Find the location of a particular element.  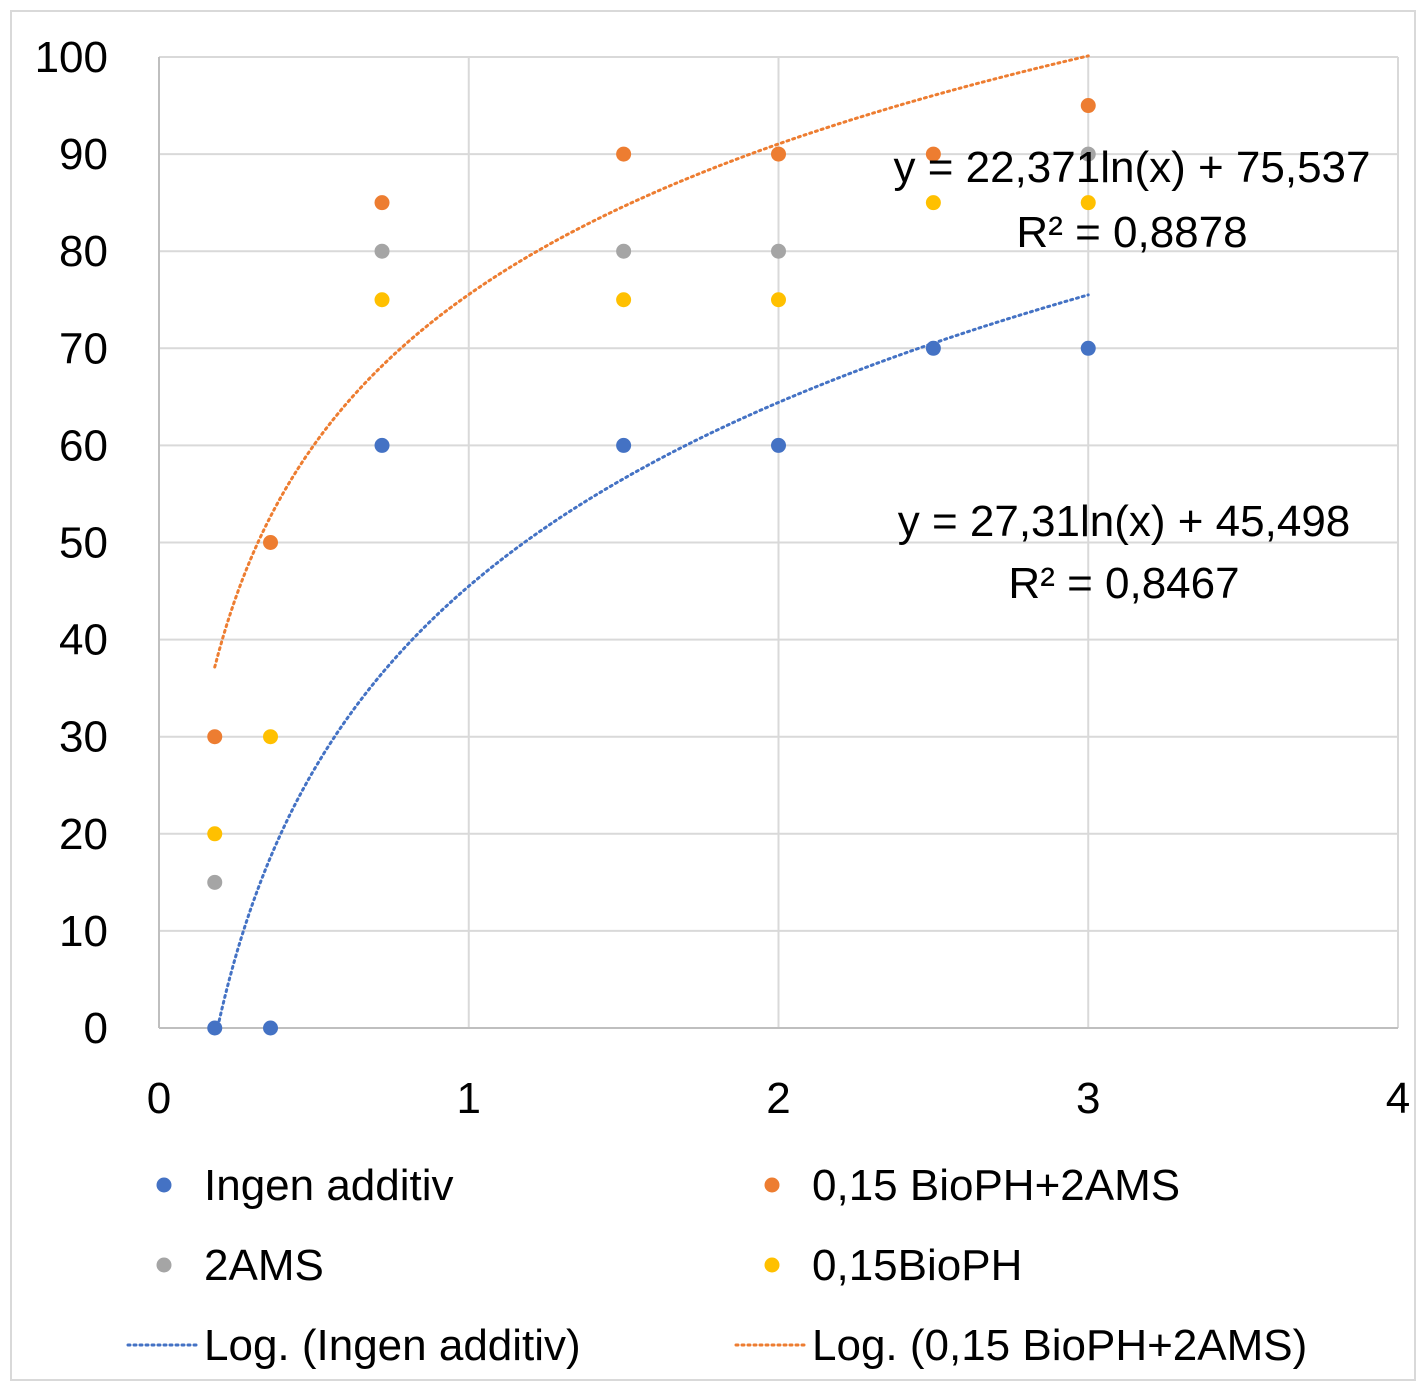

x-tick-label: 2 is located at coordinates (778, 1098).